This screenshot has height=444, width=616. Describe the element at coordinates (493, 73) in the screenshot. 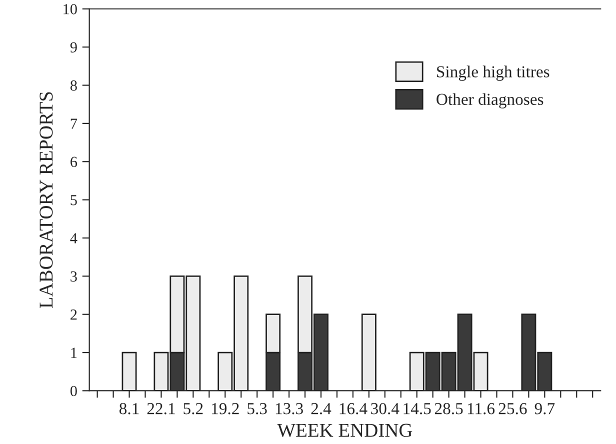

I see `legend-label: Single high titres` at that location.